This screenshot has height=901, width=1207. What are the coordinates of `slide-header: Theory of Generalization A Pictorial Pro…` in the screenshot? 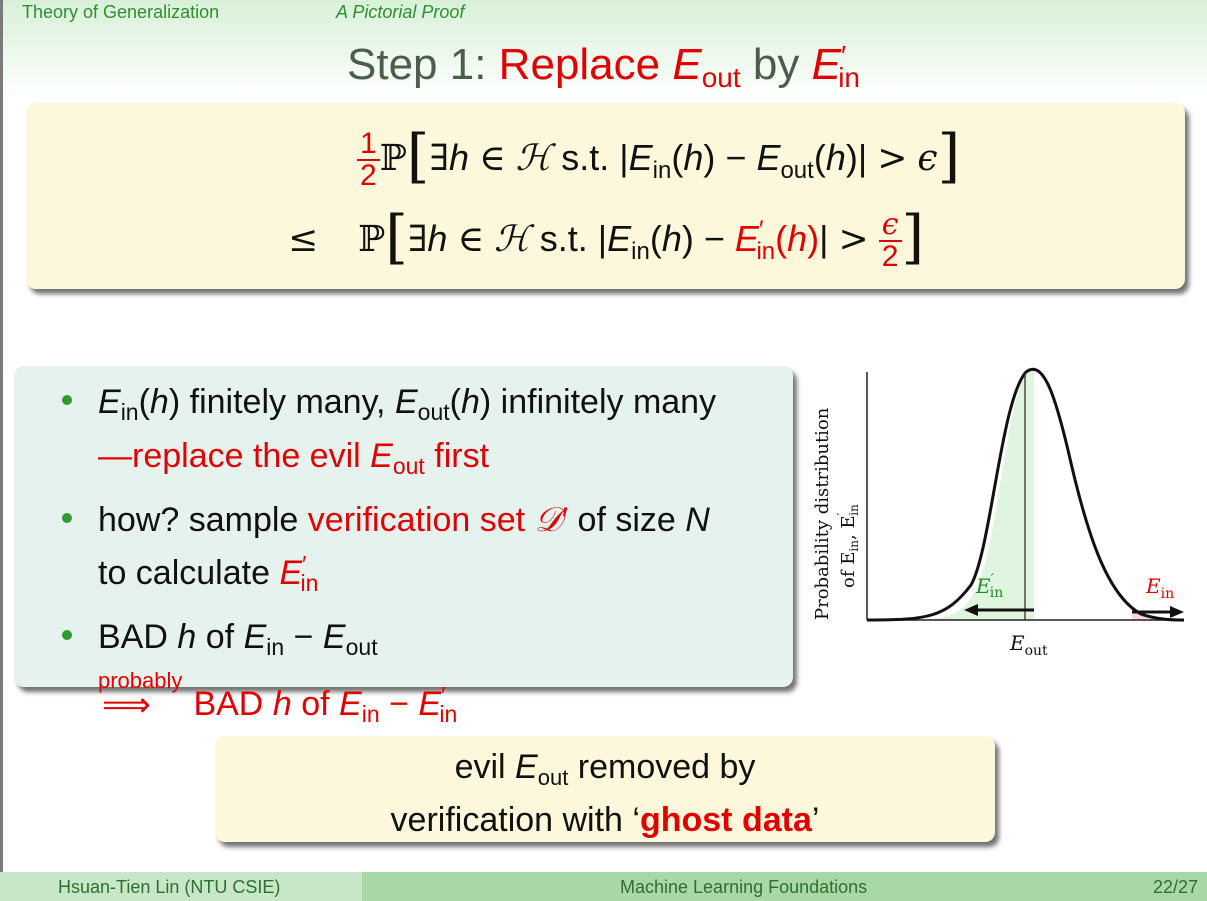 It's located at (603, 13).